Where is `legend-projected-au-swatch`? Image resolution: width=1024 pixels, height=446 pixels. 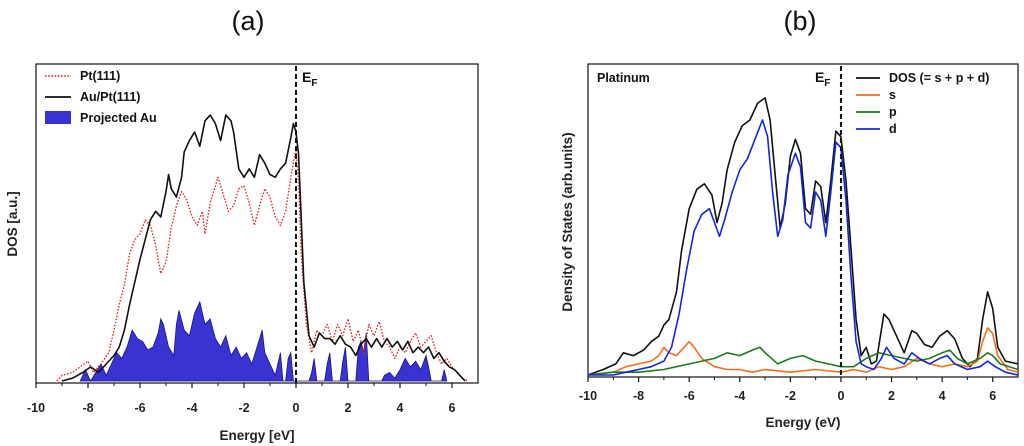
legend-projected-au-swatch is located at coordinates (58, 117).